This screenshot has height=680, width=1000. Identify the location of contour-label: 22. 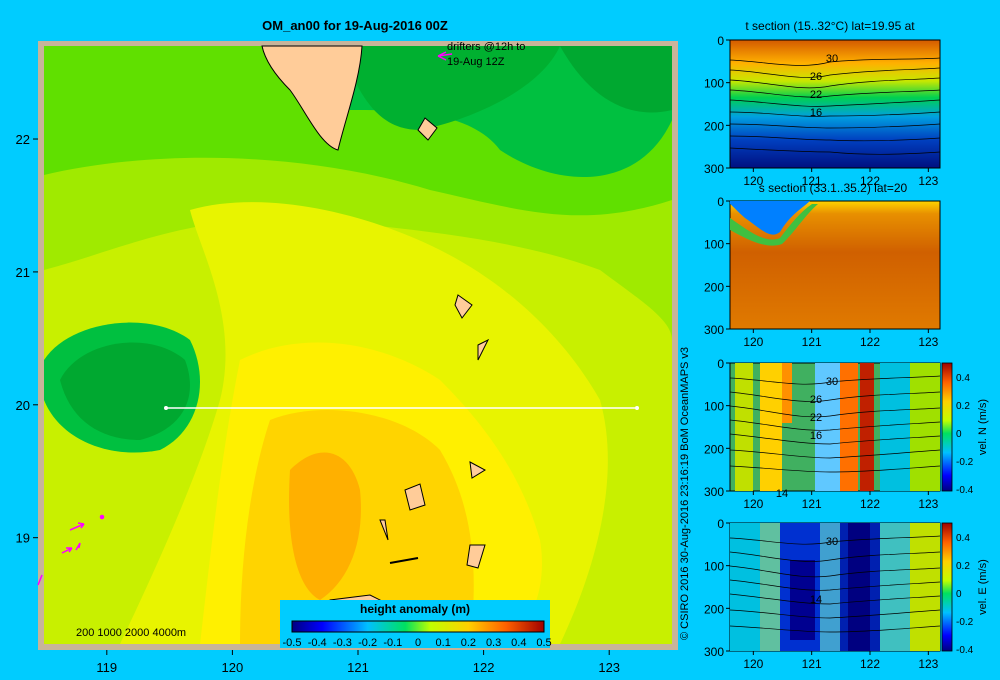
(816, 95).